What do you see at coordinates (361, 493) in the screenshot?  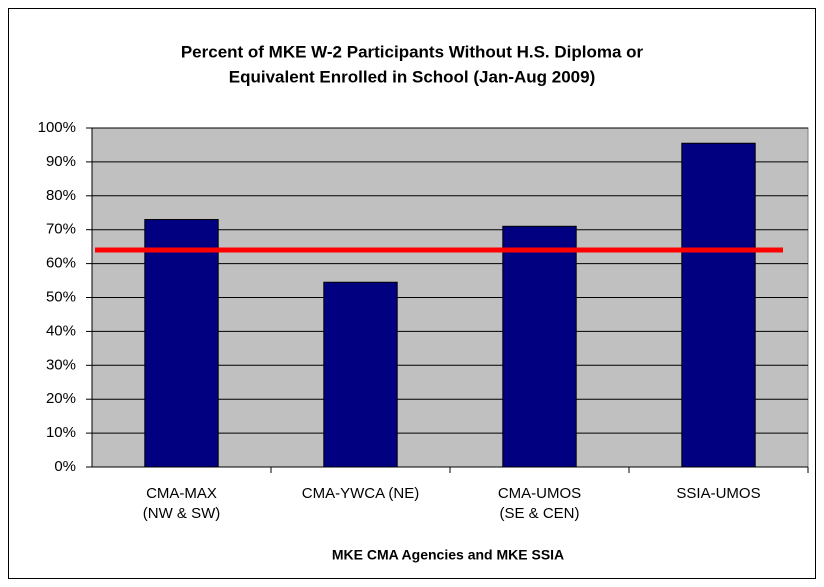 I see `x-tick-label: CMA-YWCA (NE)` at bounding box center [361, 493].